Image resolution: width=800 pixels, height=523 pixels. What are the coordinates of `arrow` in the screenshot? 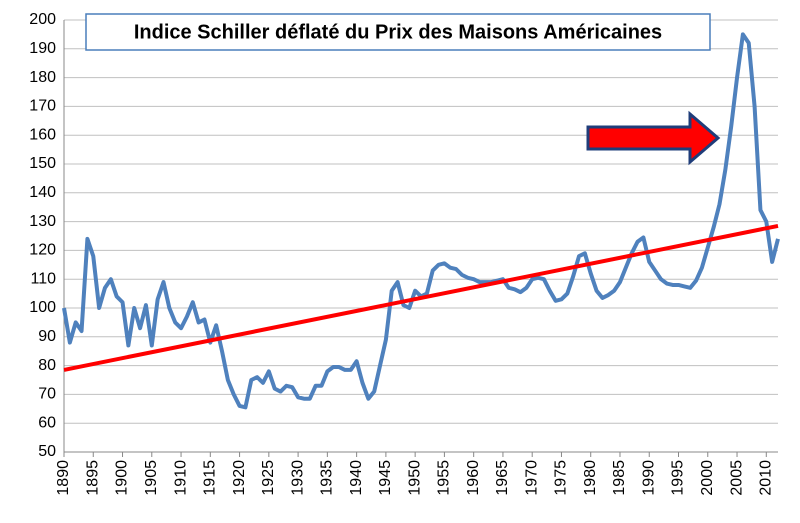 It's located at (653, 138).